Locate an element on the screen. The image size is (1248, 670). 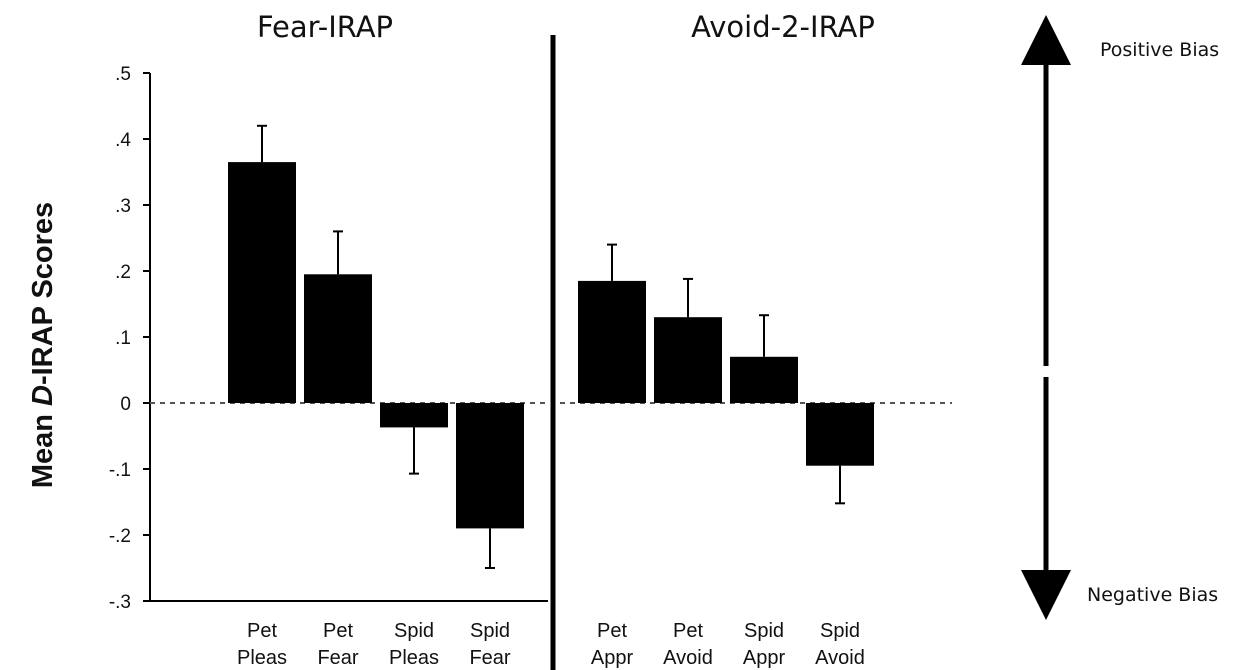
negative-bias-label: Negative Bias is located at coordinates (1152, 595).